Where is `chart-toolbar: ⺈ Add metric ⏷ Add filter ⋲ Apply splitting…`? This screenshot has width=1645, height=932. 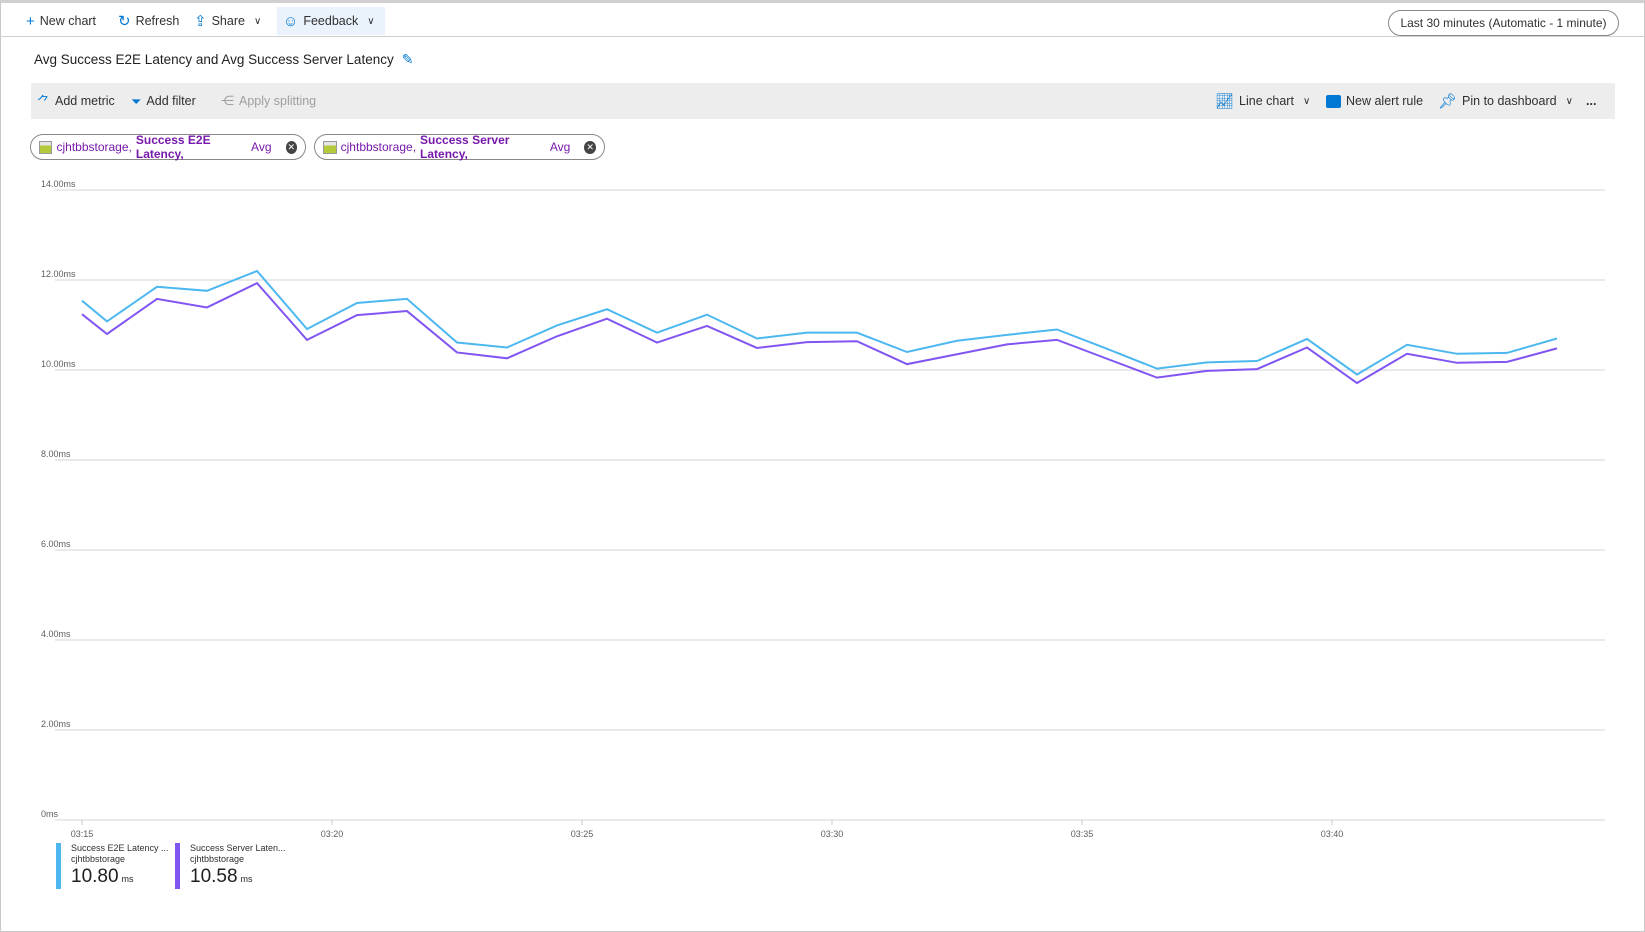 chart-toolbar: ⺈ Add metric ⏷ Add filter ⋲ Apply splitting… is located at coordinates (823, 101).